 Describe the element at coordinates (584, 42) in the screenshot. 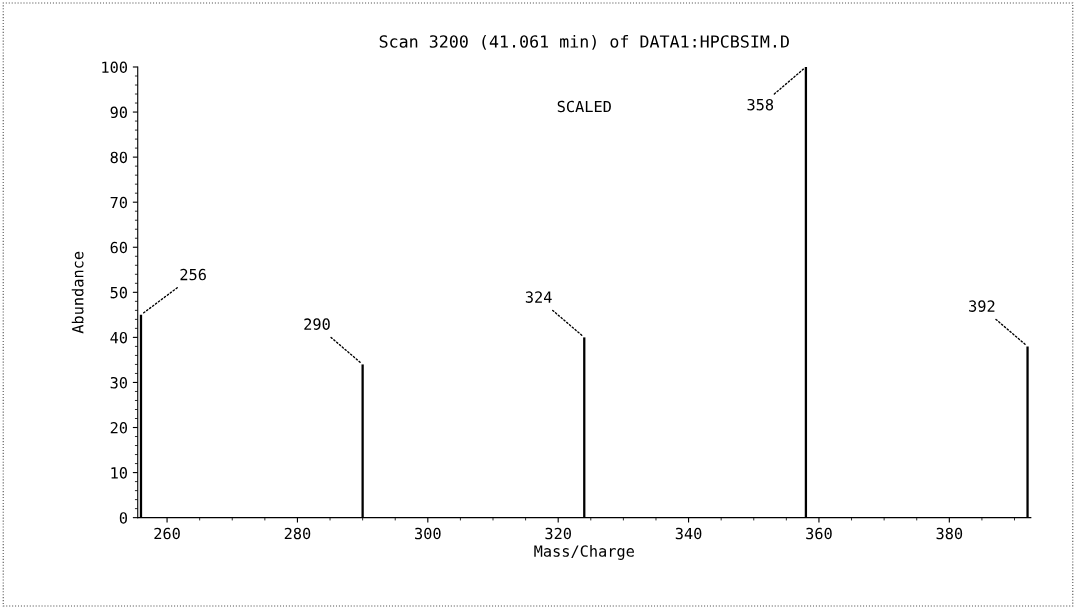

I see `chart-title: Scan 3200 (41.061 min) of DATA1:HPCBSIM.D` at that location.